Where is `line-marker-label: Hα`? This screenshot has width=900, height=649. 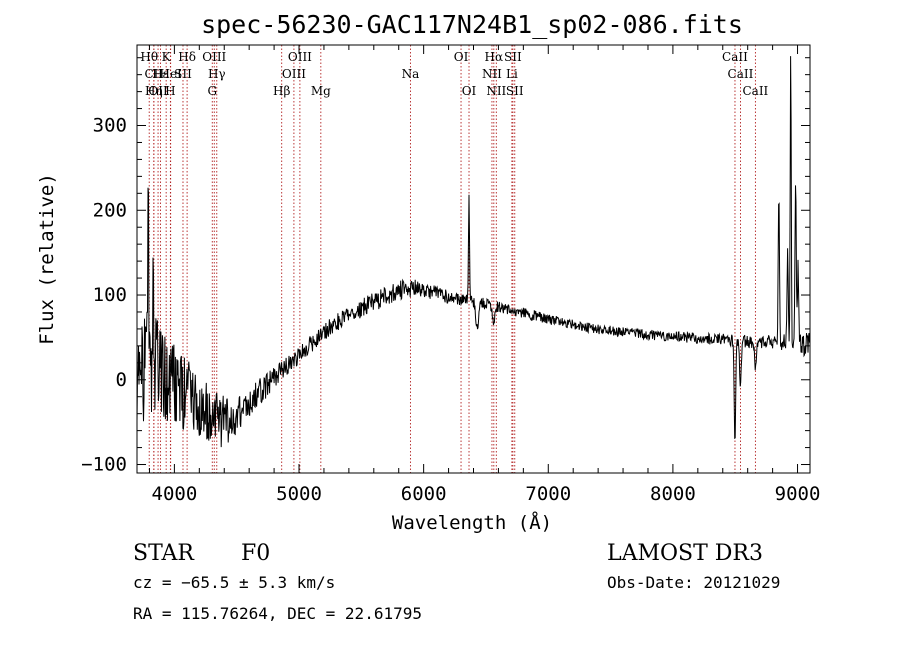 line-marker-label: Hα is located at coordinates (494, 57).